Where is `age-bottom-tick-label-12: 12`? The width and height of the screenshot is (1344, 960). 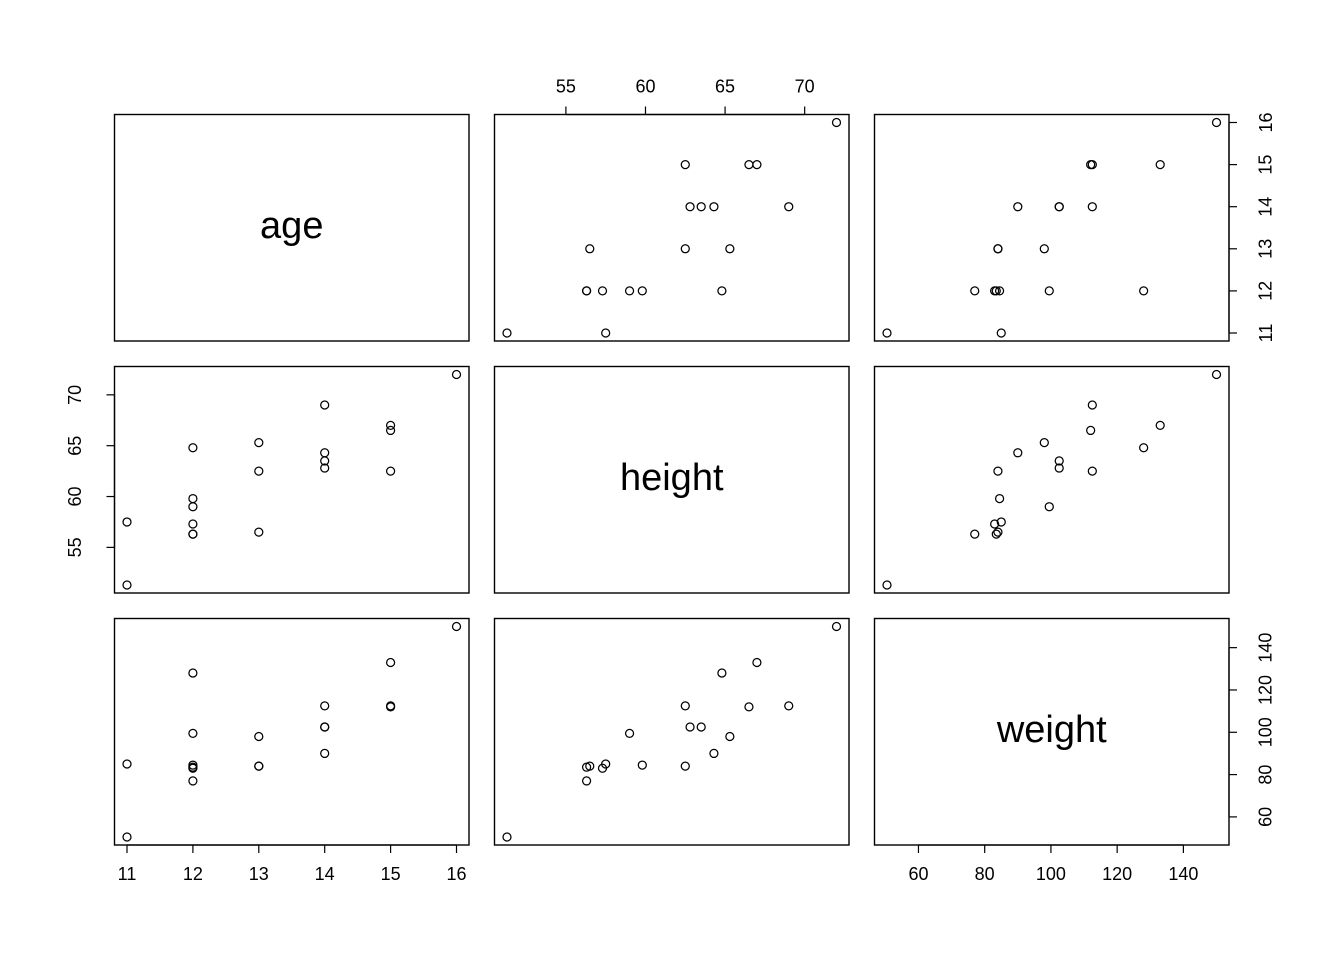
age-bottom-tick-label-12: 12 is located at coordinates (193, 874).